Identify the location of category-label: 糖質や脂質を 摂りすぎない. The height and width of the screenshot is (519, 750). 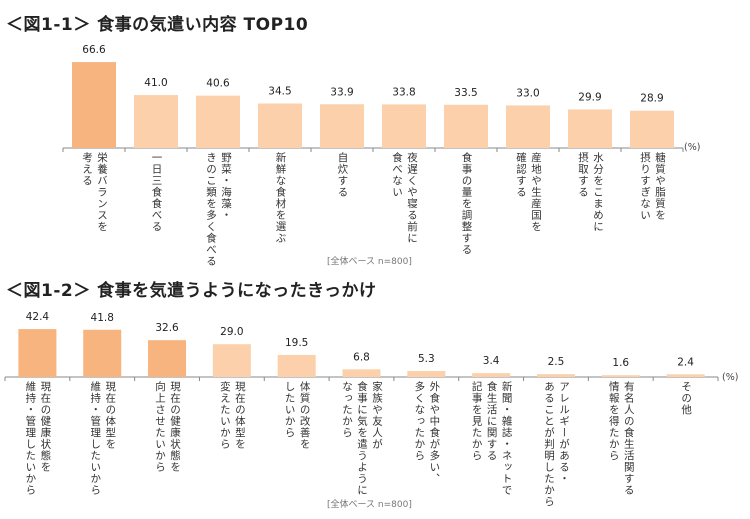
(652, 186).